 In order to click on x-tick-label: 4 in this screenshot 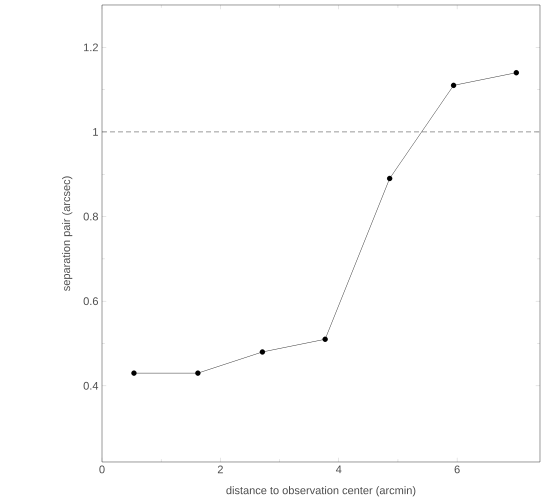, I will do `click(339, 470)`.